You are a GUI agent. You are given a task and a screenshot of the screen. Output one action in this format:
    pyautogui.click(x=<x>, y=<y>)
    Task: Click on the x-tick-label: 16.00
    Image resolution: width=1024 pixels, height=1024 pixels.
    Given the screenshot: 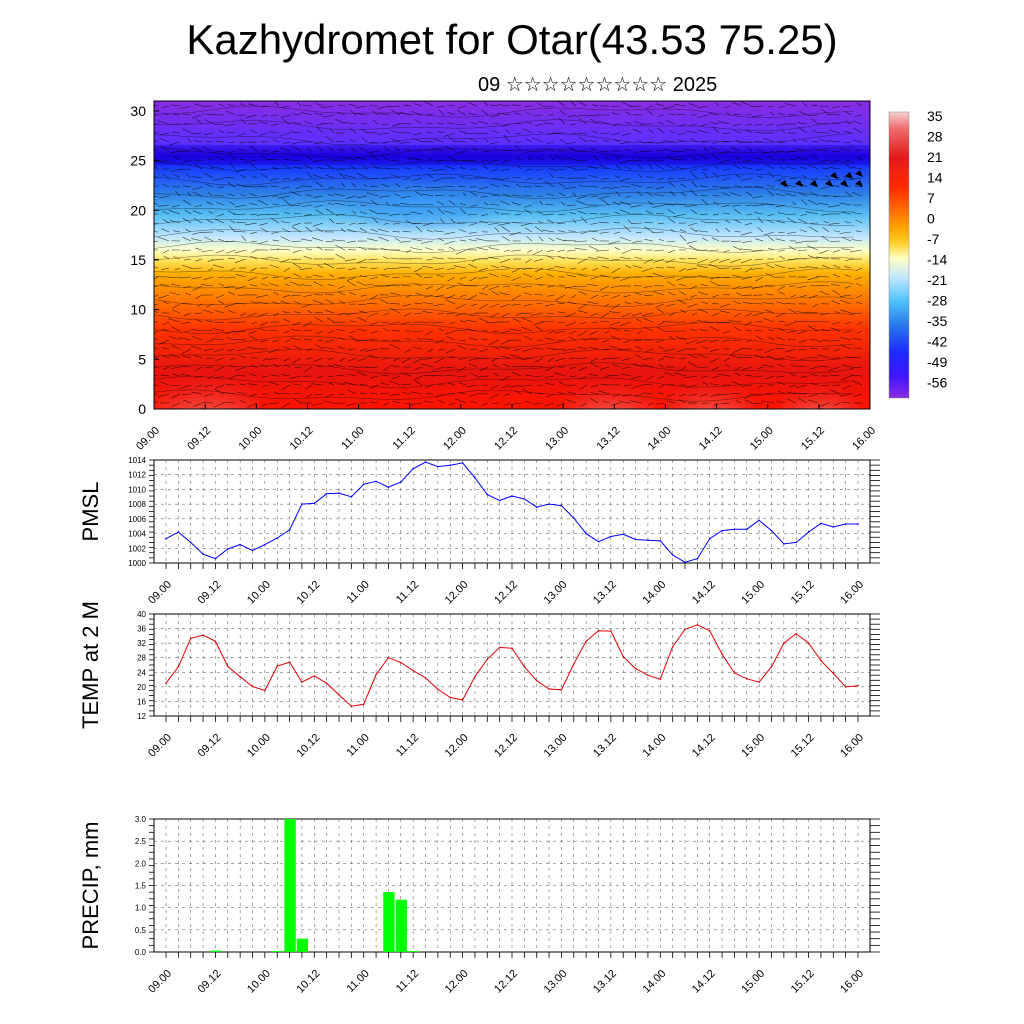 What is the action you would take?
    pyautogui.click(x=852, y=593)
    